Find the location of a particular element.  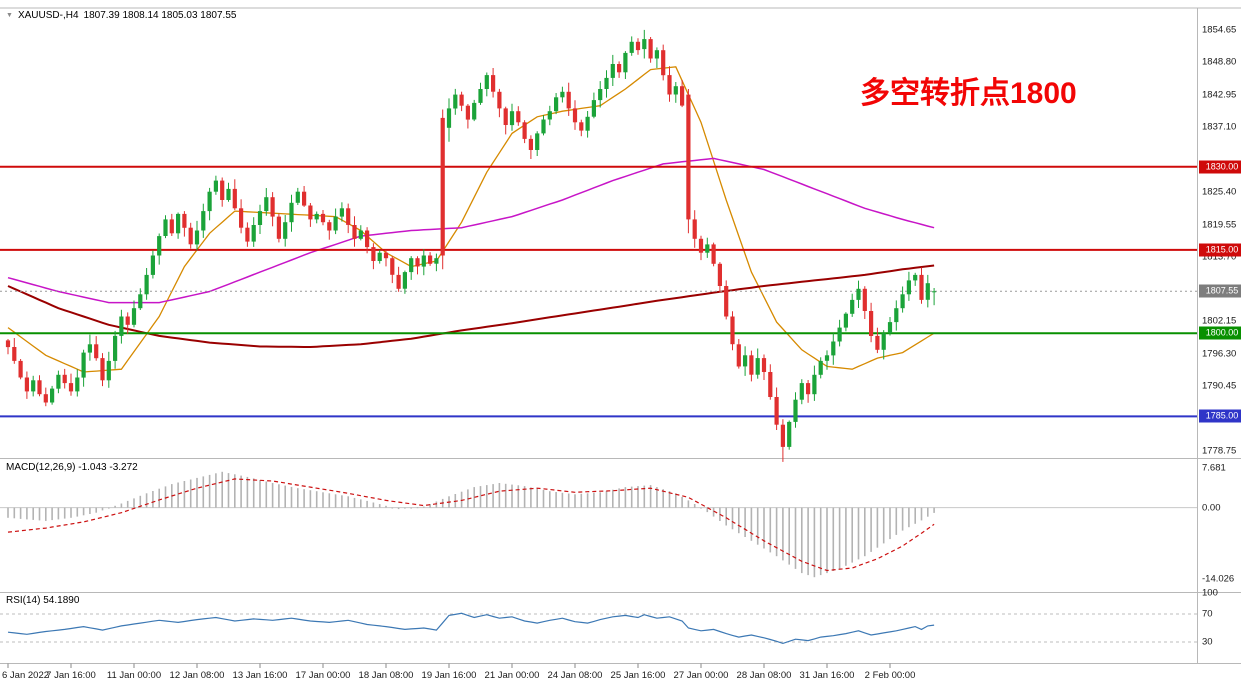

price-axis-label: 1854.65 is located at coordinates (1219, 30).